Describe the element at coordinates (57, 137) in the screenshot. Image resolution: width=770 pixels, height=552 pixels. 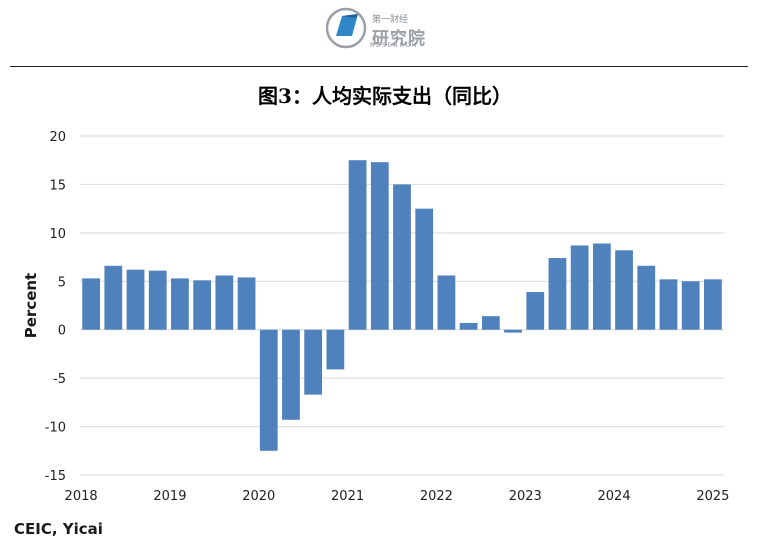
I see `y-tick-label: 20` at that location.